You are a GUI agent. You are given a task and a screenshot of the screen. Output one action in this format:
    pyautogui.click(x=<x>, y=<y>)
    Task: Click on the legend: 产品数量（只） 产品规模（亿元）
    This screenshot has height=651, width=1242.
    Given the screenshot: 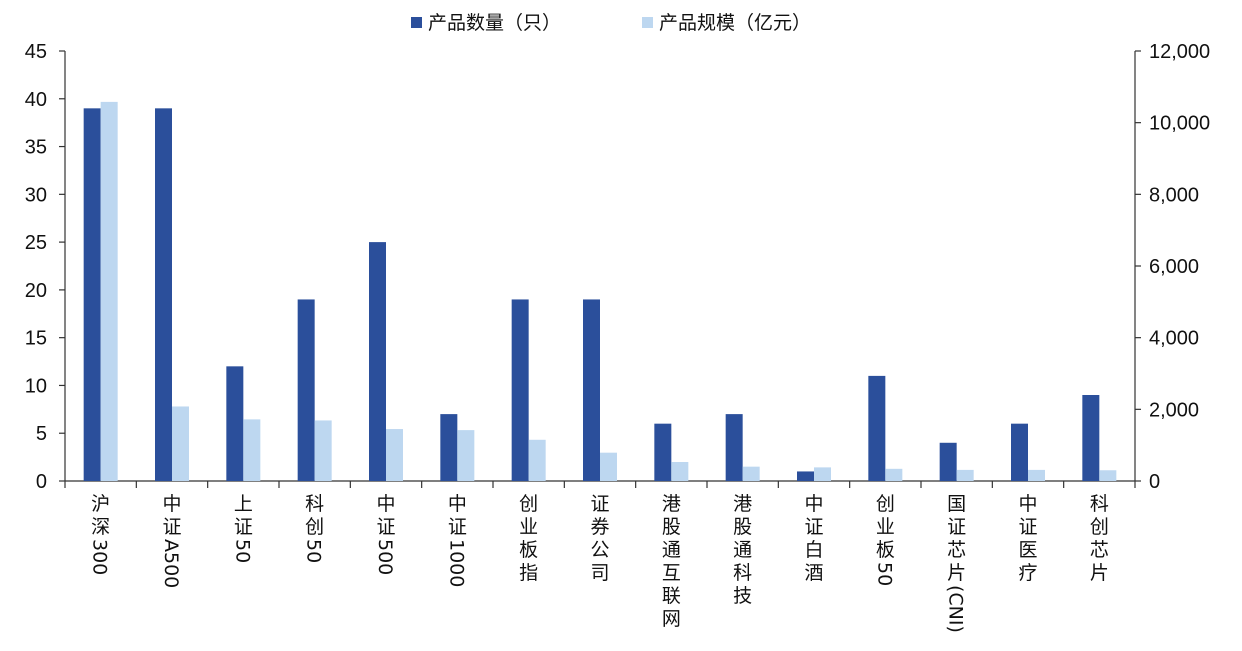 What is the action you would take?
    pyautogui.click(x=611, y=23)
    